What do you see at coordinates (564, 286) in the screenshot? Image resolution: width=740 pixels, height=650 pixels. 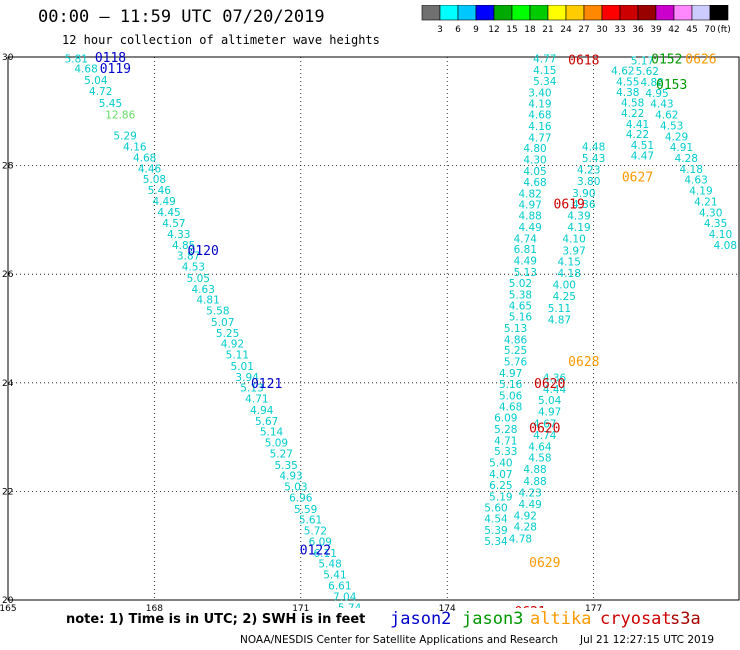 I see `swh-value-label: 4.00` at bounding box center [564, 286].